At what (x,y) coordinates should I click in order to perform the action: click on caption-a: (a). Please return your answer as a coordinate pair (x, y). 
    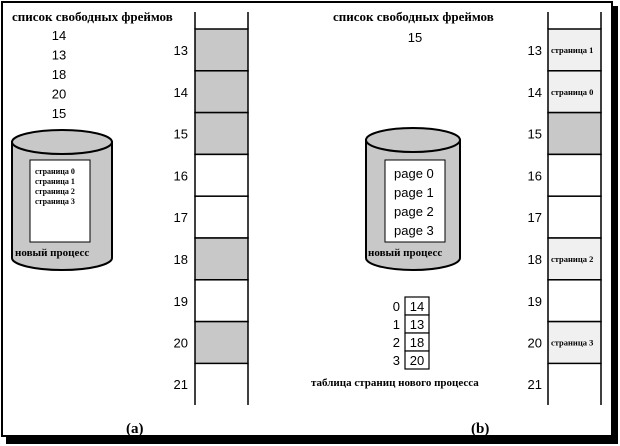
    Looking at the image, I should click on (135, 429).